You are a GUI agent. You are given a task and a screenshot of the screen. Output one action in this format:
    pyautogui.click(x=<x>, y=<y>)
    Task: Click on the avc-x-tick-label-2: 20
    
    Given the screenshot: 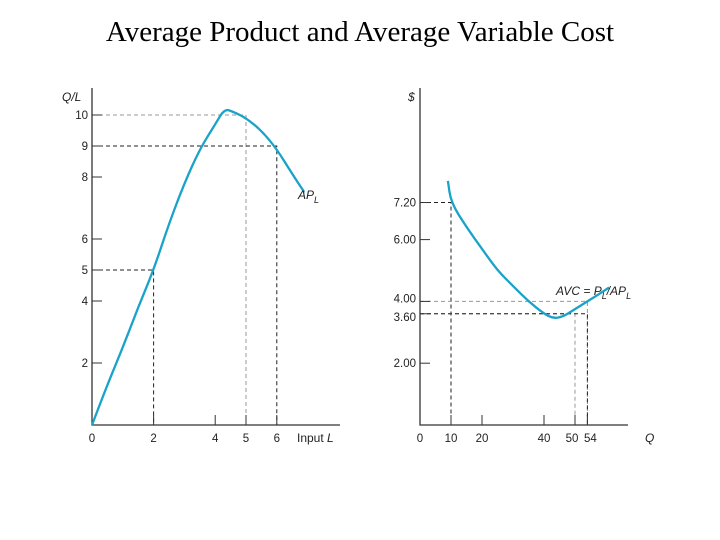 What is the action you would take?
    pyautogui.click(x=482, y=439)
    